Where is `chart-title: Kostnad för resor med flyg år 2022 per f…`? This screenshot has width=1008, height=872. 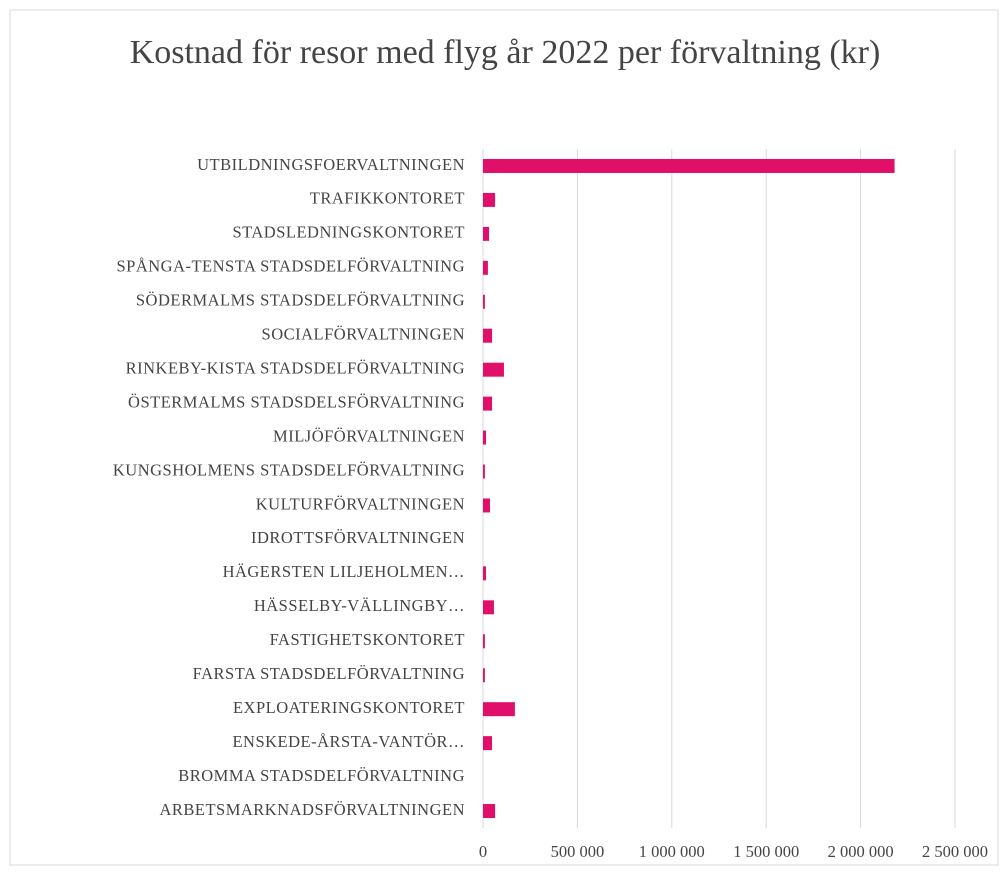 chart-title: Kostnad för resor med flyg år 2022 per f… is located at coordinates (505, 52).